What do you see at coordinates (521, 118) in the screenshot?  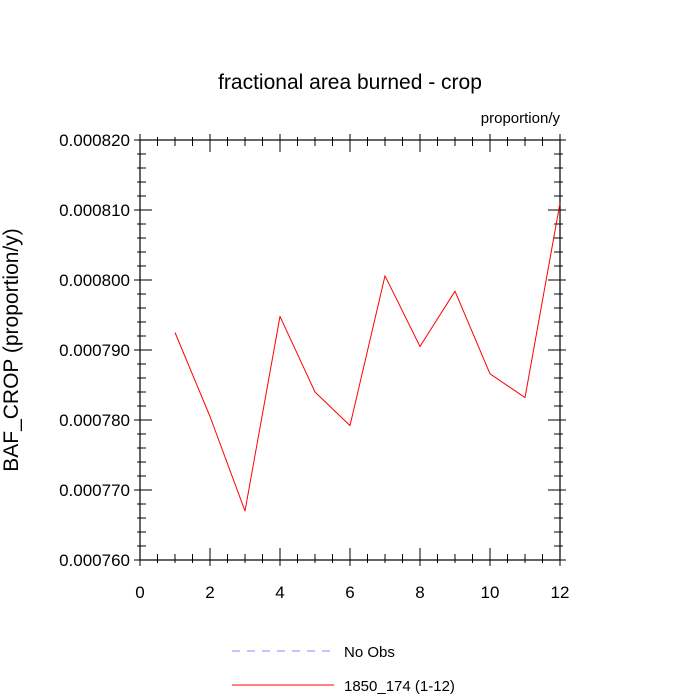 I see `units-label: proportion/y` at bounding box center [521, 118].